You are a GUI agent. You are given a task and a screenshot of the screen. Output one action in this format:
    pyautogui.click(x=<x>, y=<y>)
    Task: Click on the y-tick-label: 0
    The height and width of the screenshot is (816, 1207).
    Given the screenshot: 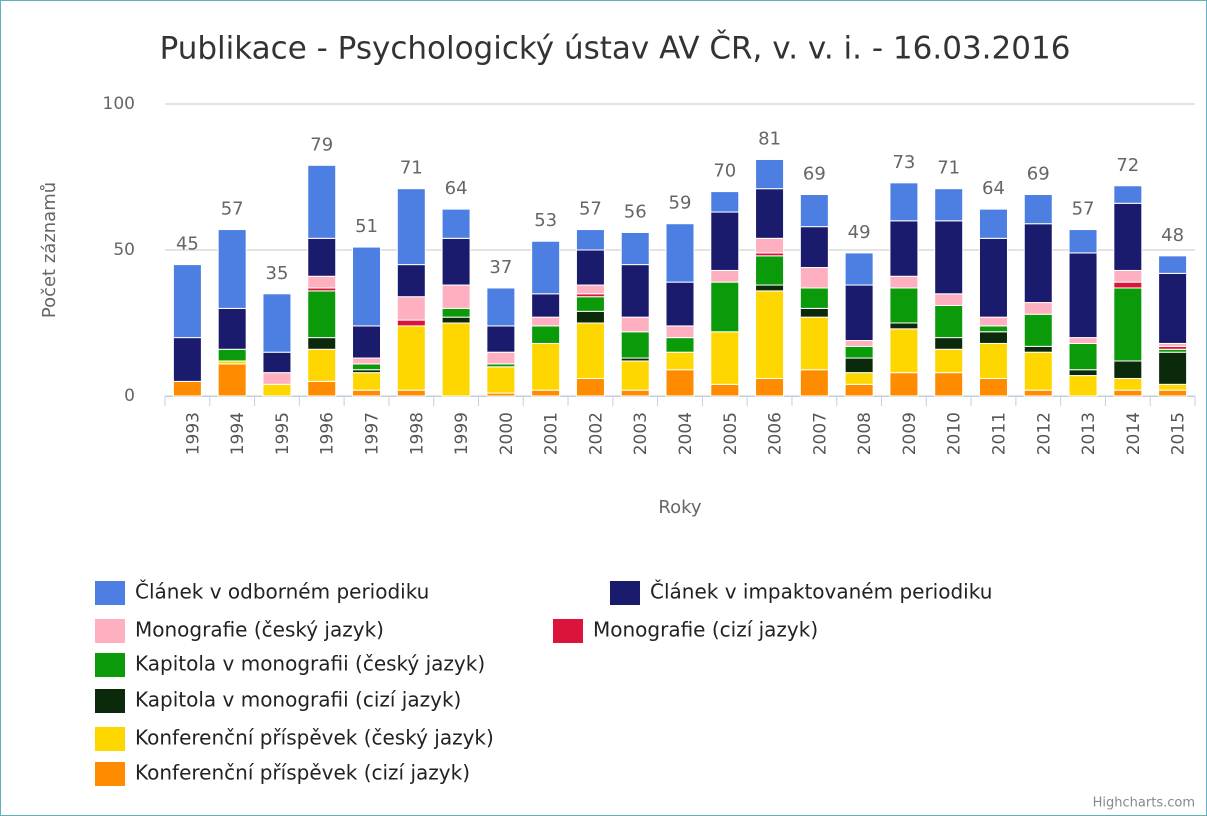 What is the action you would take?
    pyautogui.click(x=129, y=396)
    